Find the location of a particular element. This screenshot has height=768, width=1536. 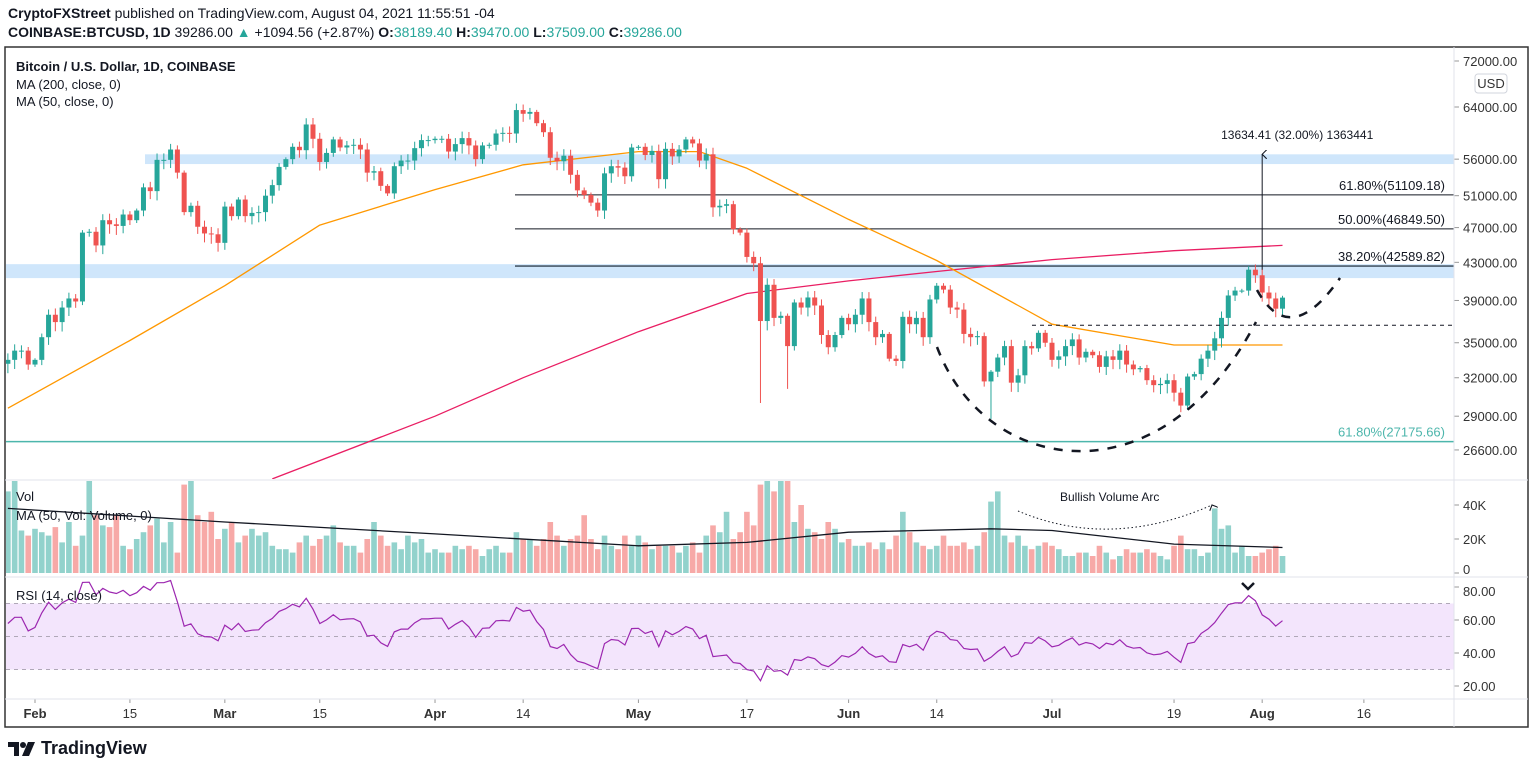

time-tick-label: Apr is located at coordinates (435, 713).